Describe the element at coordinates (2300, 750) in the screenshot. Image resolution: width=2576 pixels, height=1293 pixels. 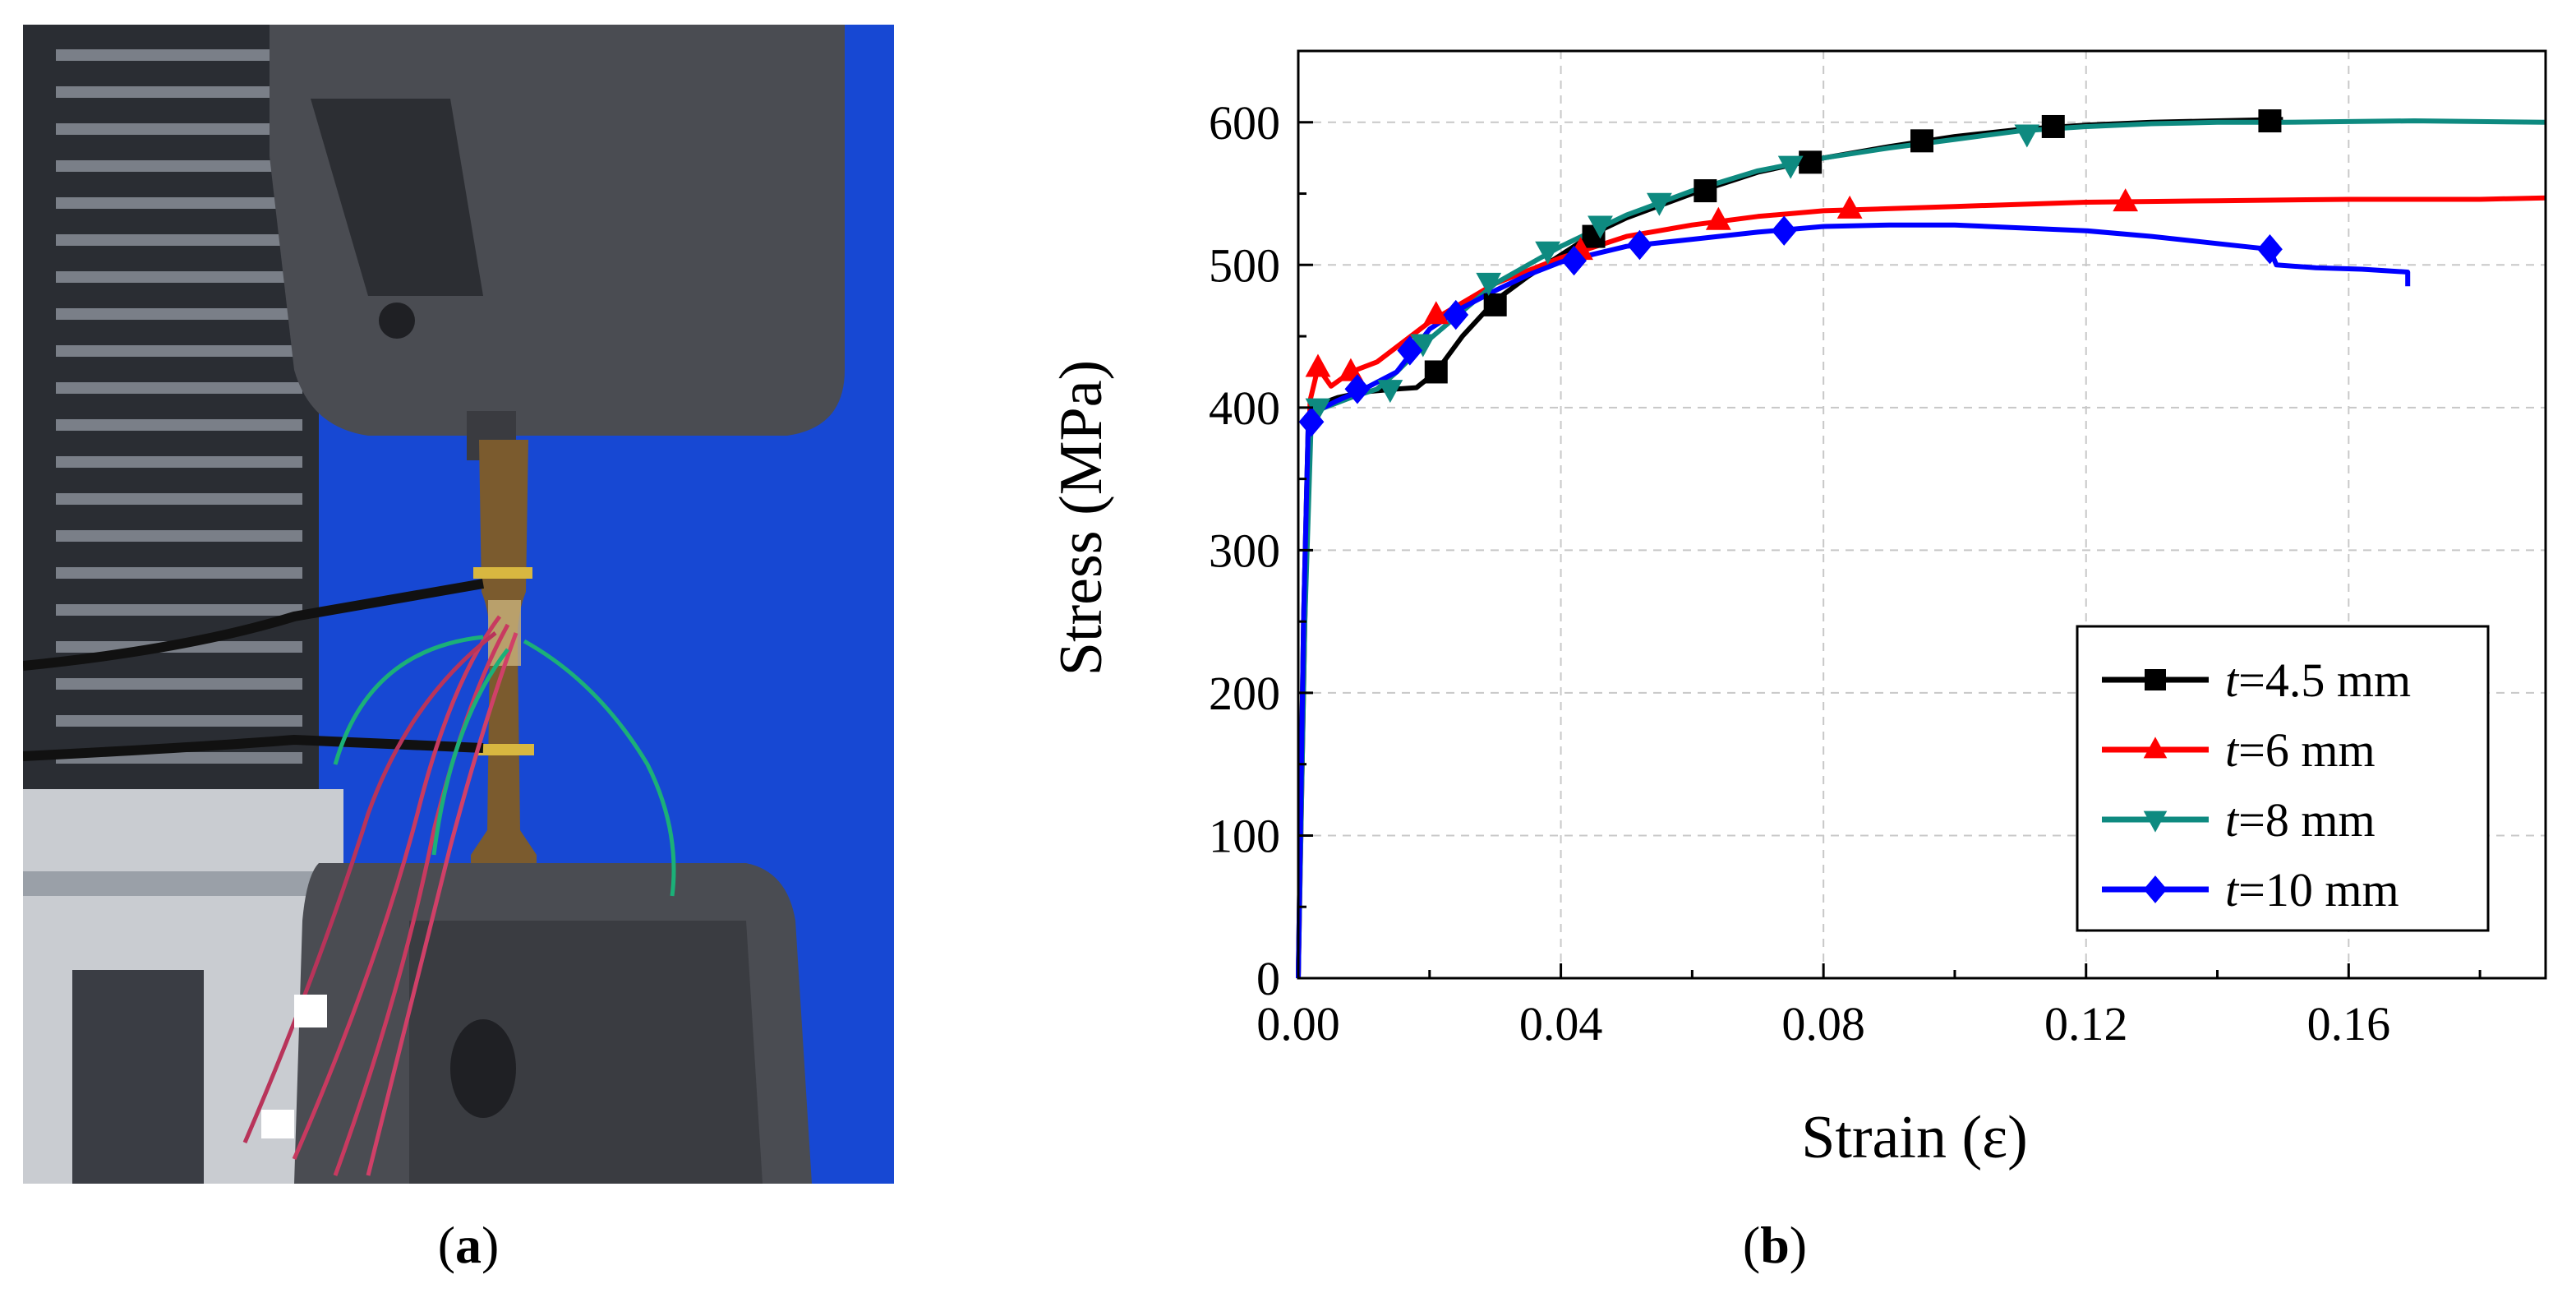
I see `legend-label: t=6 mm` at that location.